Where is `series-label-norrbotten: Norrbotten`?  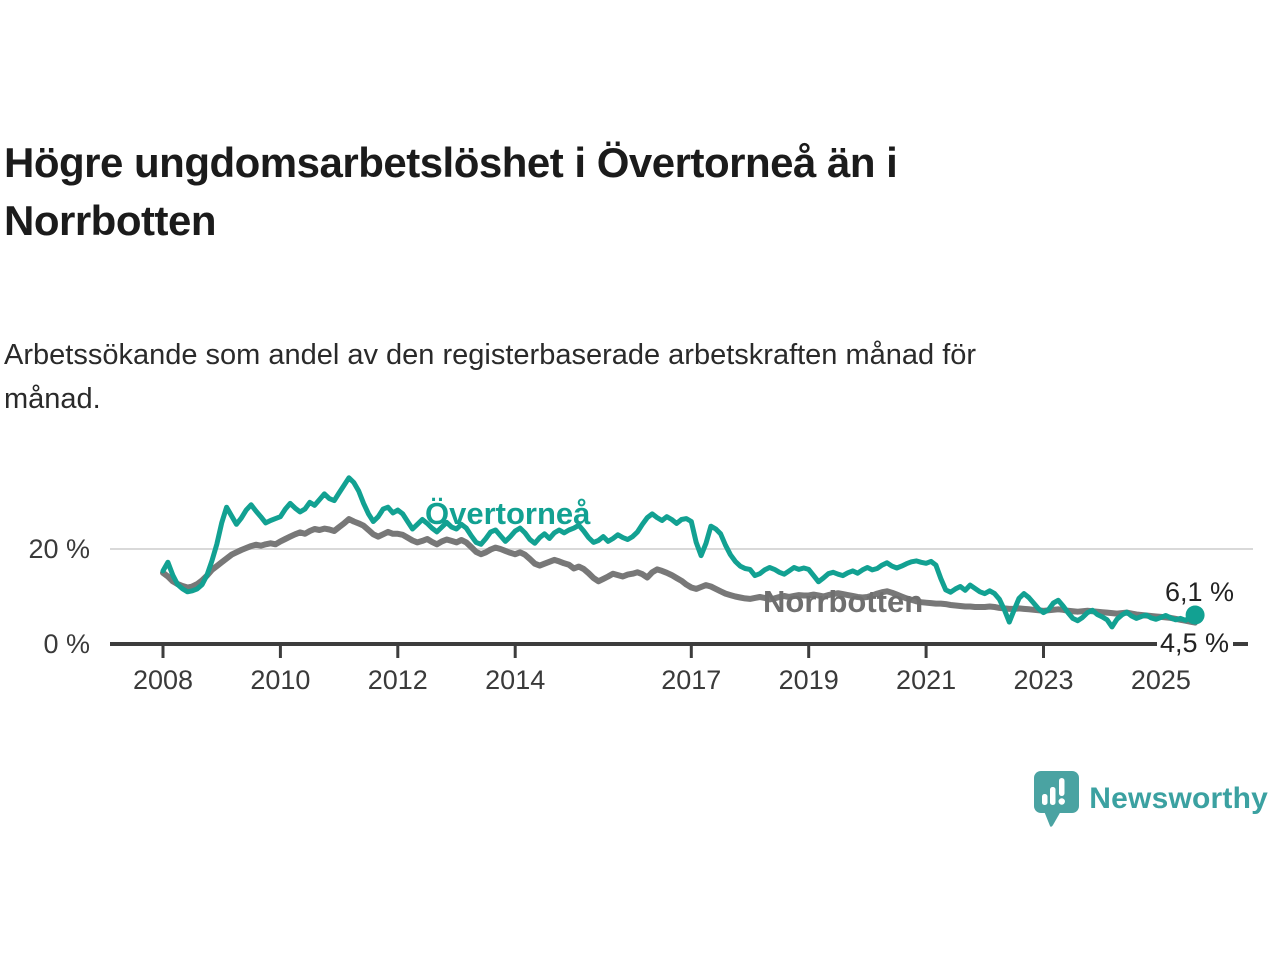
series-label-norrbotten: Norrbotten is located at coordinates (843, 601).